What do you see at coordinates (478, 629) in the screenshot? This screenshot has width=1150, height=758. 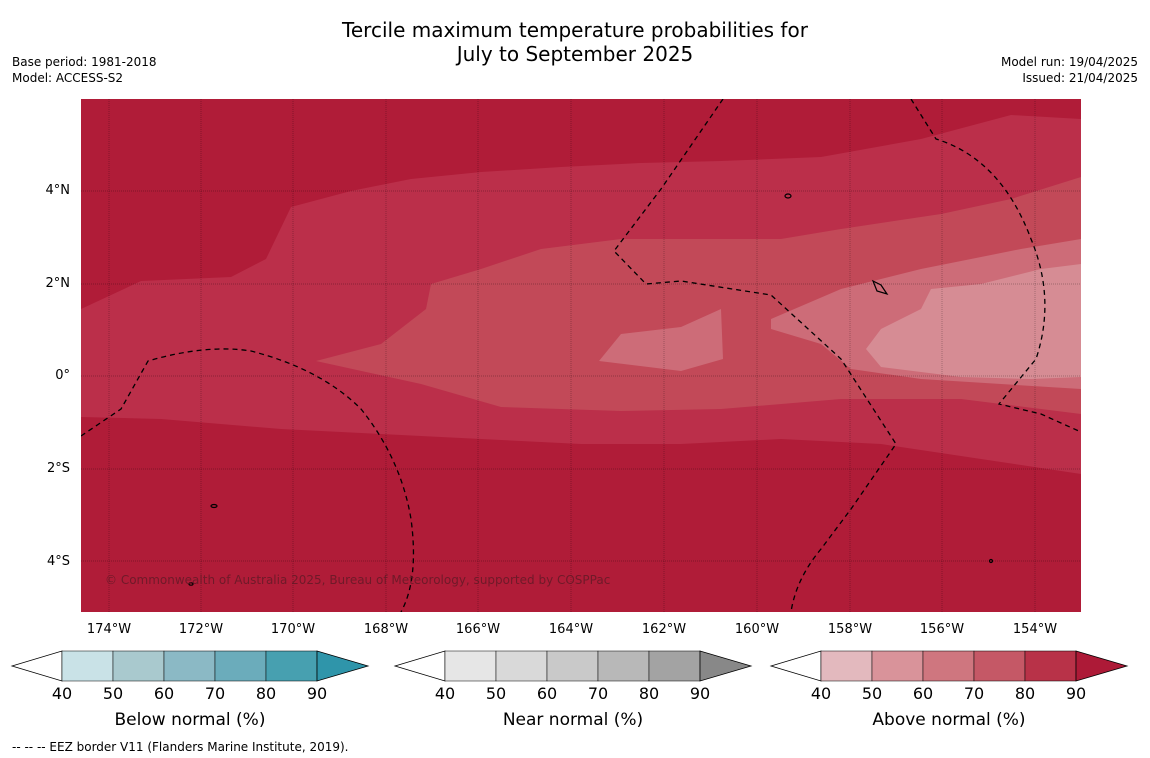 I see `lon-label-166w: 166°W` at bounding box center [478, 629].